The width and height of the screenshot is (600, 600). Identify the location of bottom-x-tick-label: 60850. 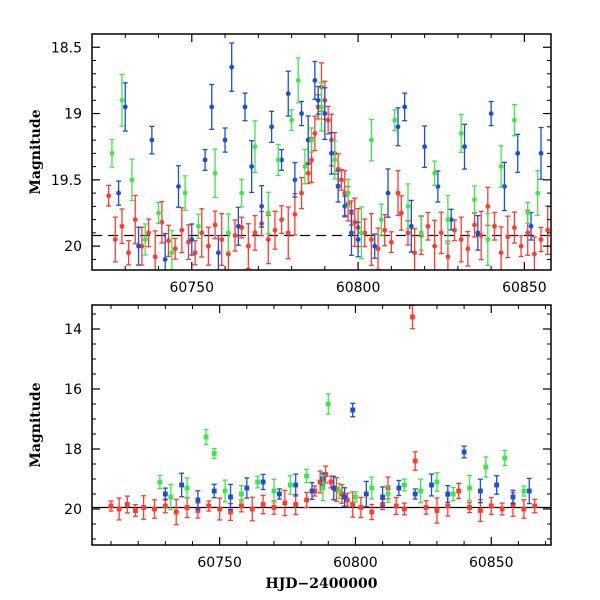
(491, 563).